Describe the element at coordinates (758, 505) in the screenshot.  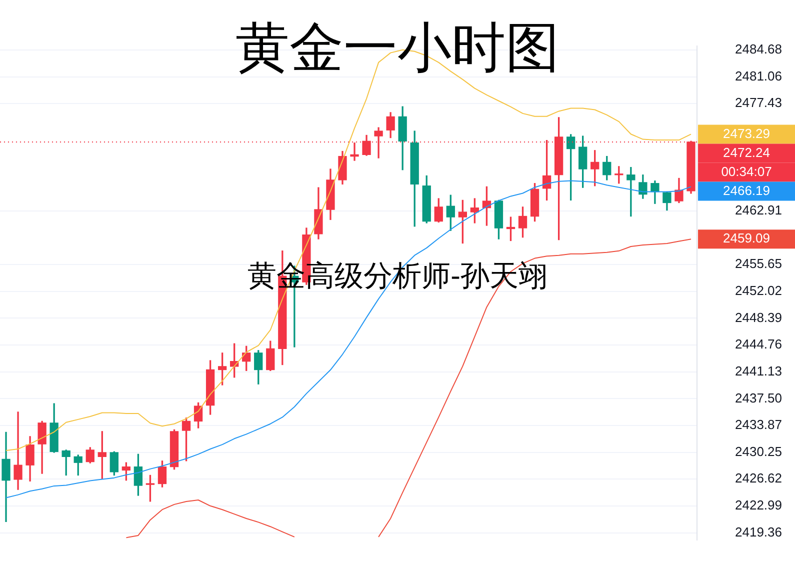
I see `y-tick-label: 2422.99` at that location.